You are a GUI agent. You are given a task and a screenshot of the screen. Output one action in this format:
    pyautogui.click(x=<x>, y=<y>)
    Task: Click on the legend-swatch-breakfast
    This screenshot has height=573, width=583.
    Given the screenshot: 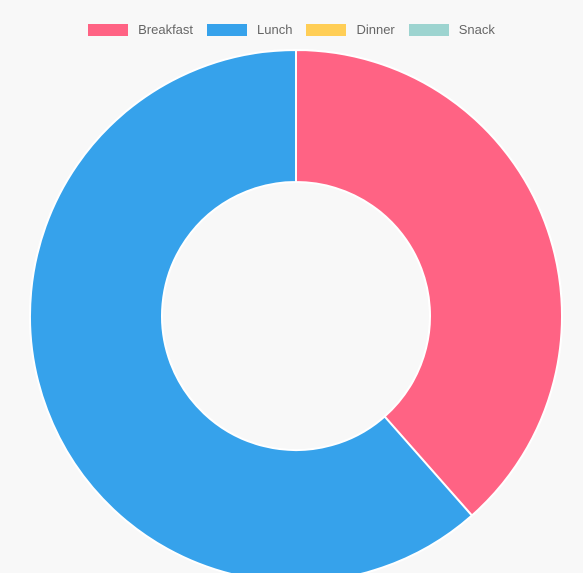 What is the action you would take?
    pyautogui.click(x=108, y=29)
    